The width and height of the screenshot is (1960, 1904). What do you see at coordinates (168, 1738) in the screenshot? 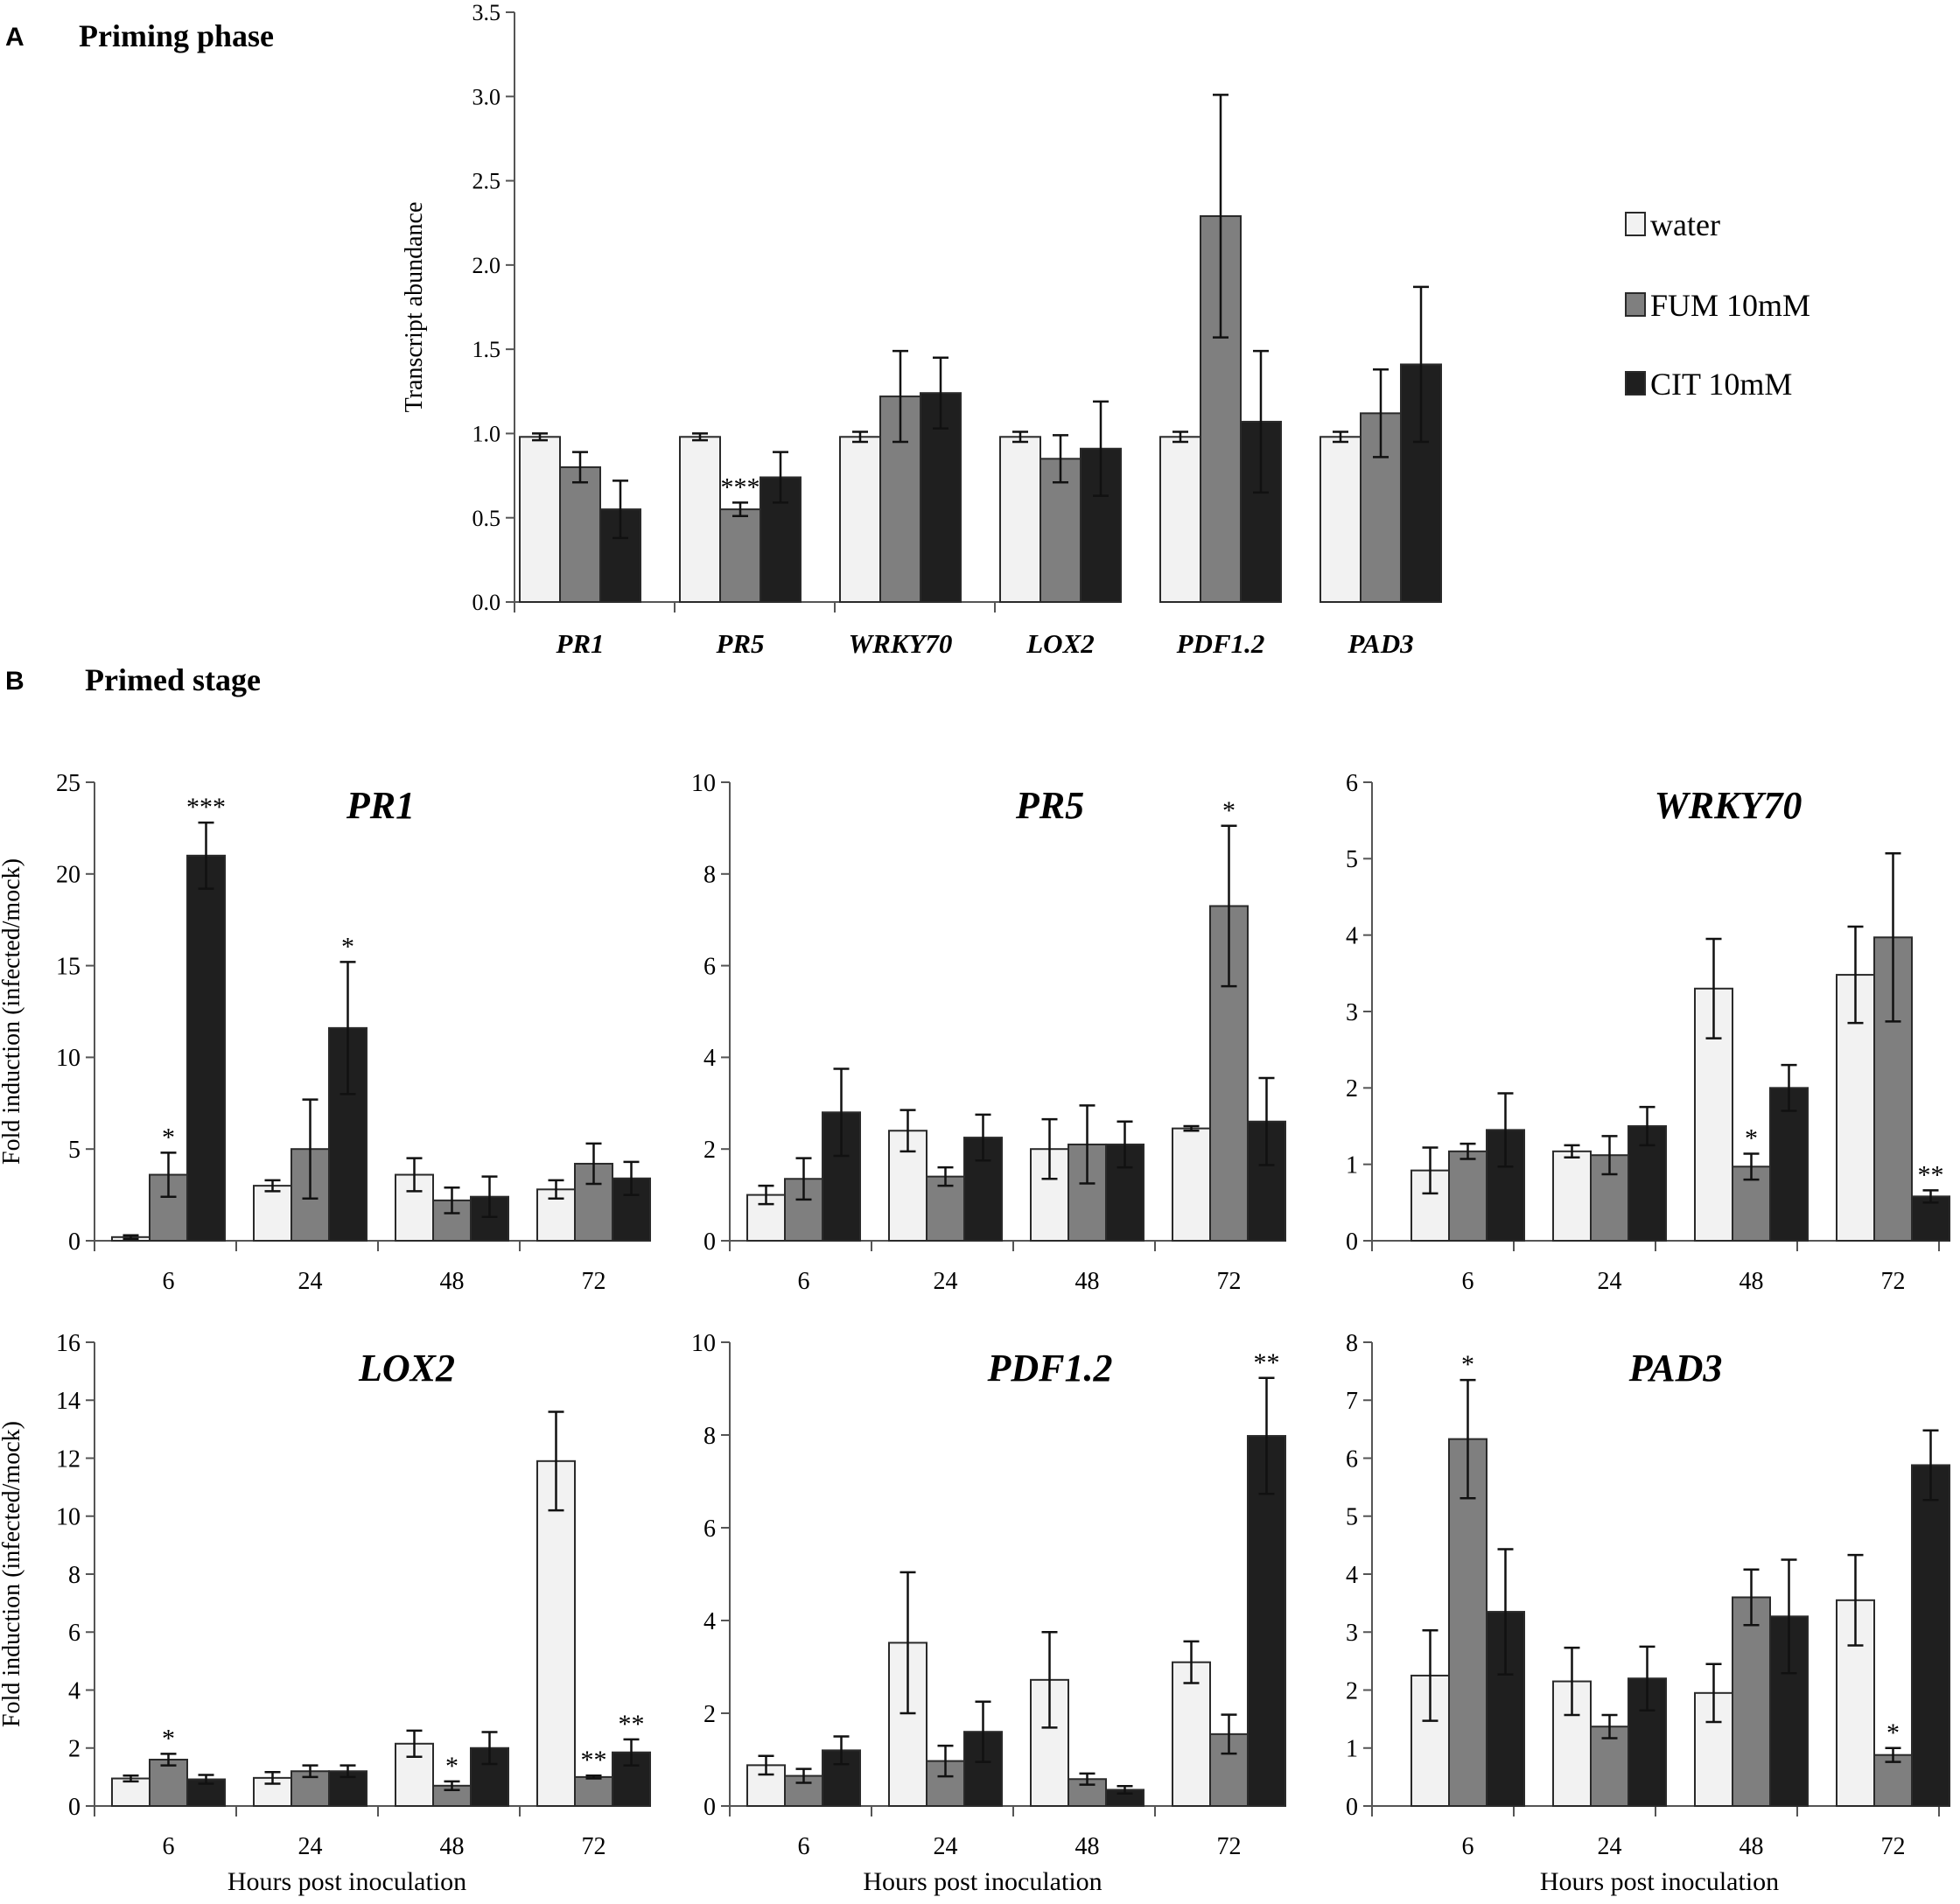
I see `lox2-significance-label: *` at bounding box center [168, 1738].